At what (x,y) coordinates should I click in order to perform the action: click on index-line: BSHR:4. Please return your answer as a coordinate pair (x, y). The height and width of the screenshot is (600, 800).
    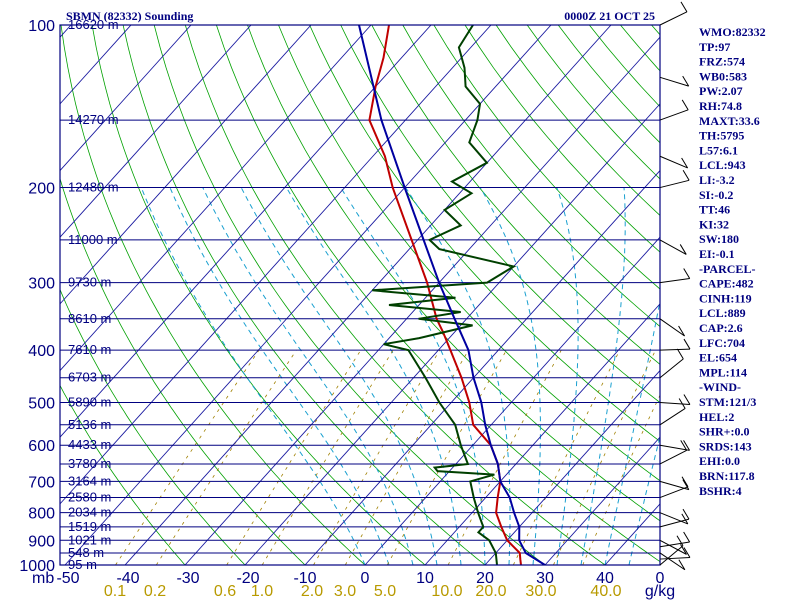
    Looking at the image, I should click on (720, 491).